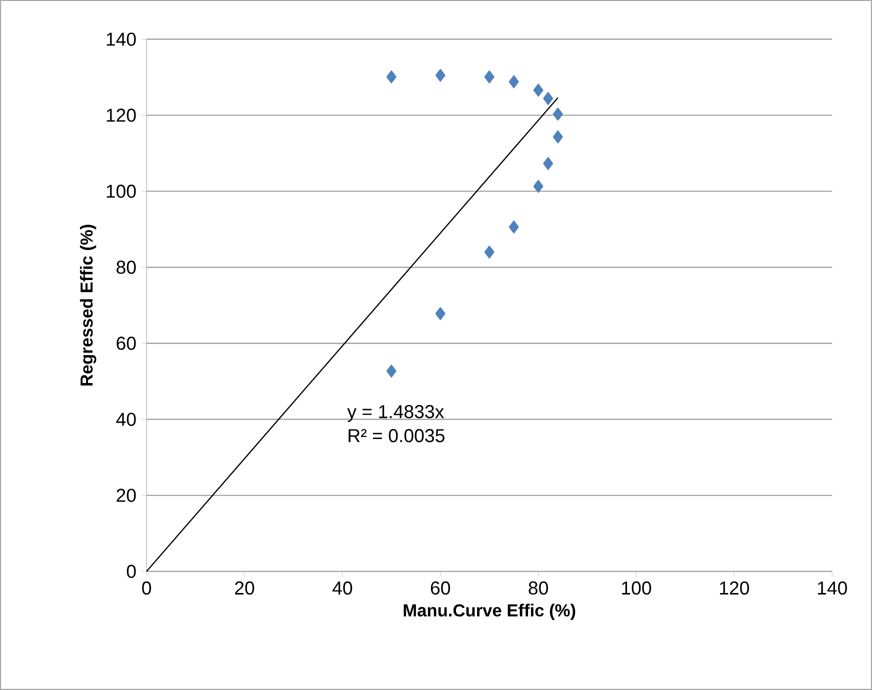 This screenshot has width=872, height=690. What do you see at coordinates (440, 588) in the screenshot?
I see `x-tick-label: 60` at bounding box center [440, 588].